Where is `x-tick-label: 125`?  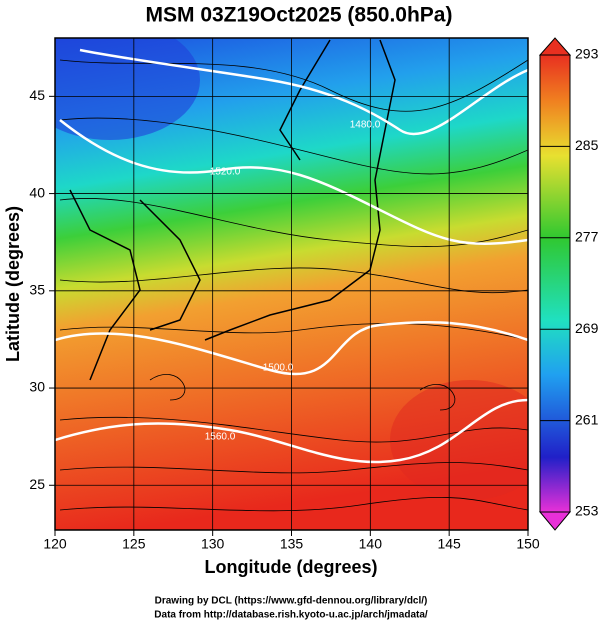 x-tick-label: 125 is located at coordinates (134, 544).